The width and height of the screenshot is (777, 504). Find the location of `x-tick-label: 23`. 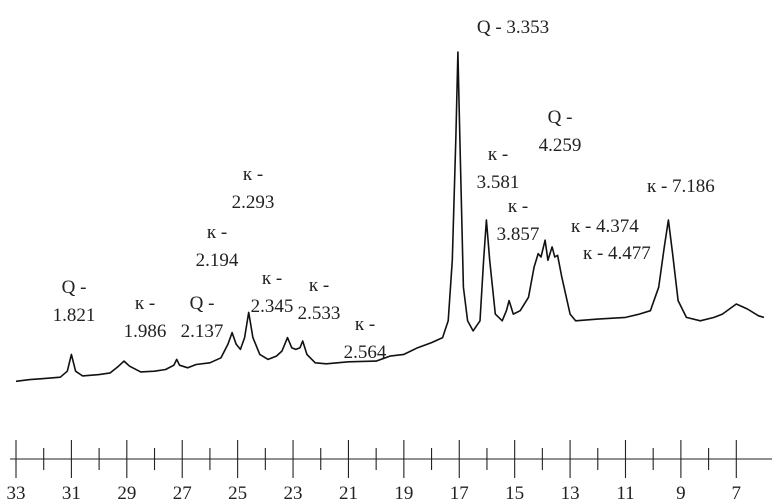

x-tick-label: 23 is located at coordinates (293, 493).